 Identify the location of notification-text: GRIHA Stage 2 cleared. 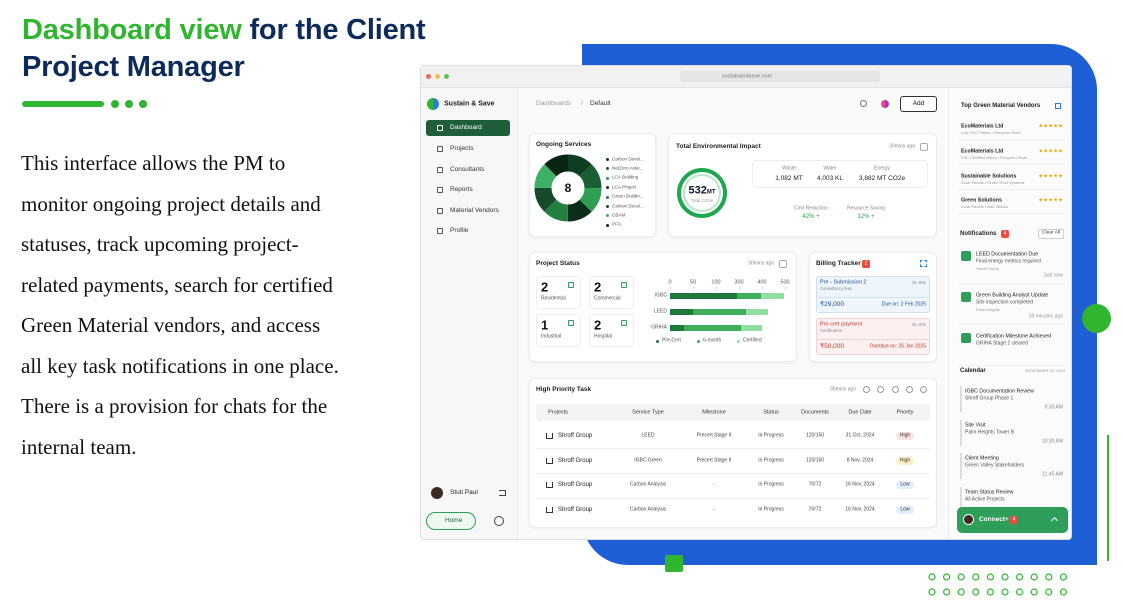
(1002, 343).